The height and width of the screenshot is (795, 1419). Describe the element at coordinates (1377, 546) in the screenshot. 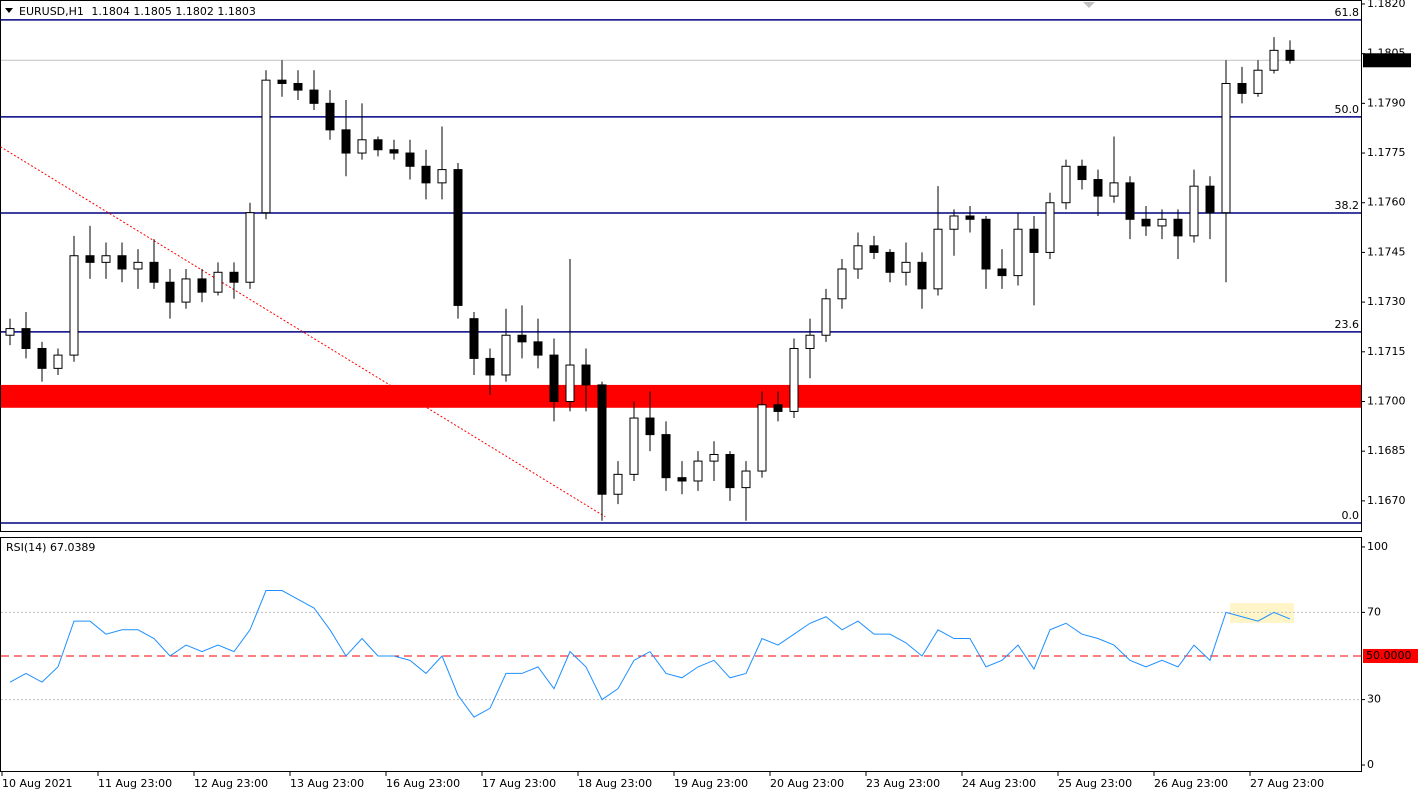

I see `y-tick-label: 100` at that location.